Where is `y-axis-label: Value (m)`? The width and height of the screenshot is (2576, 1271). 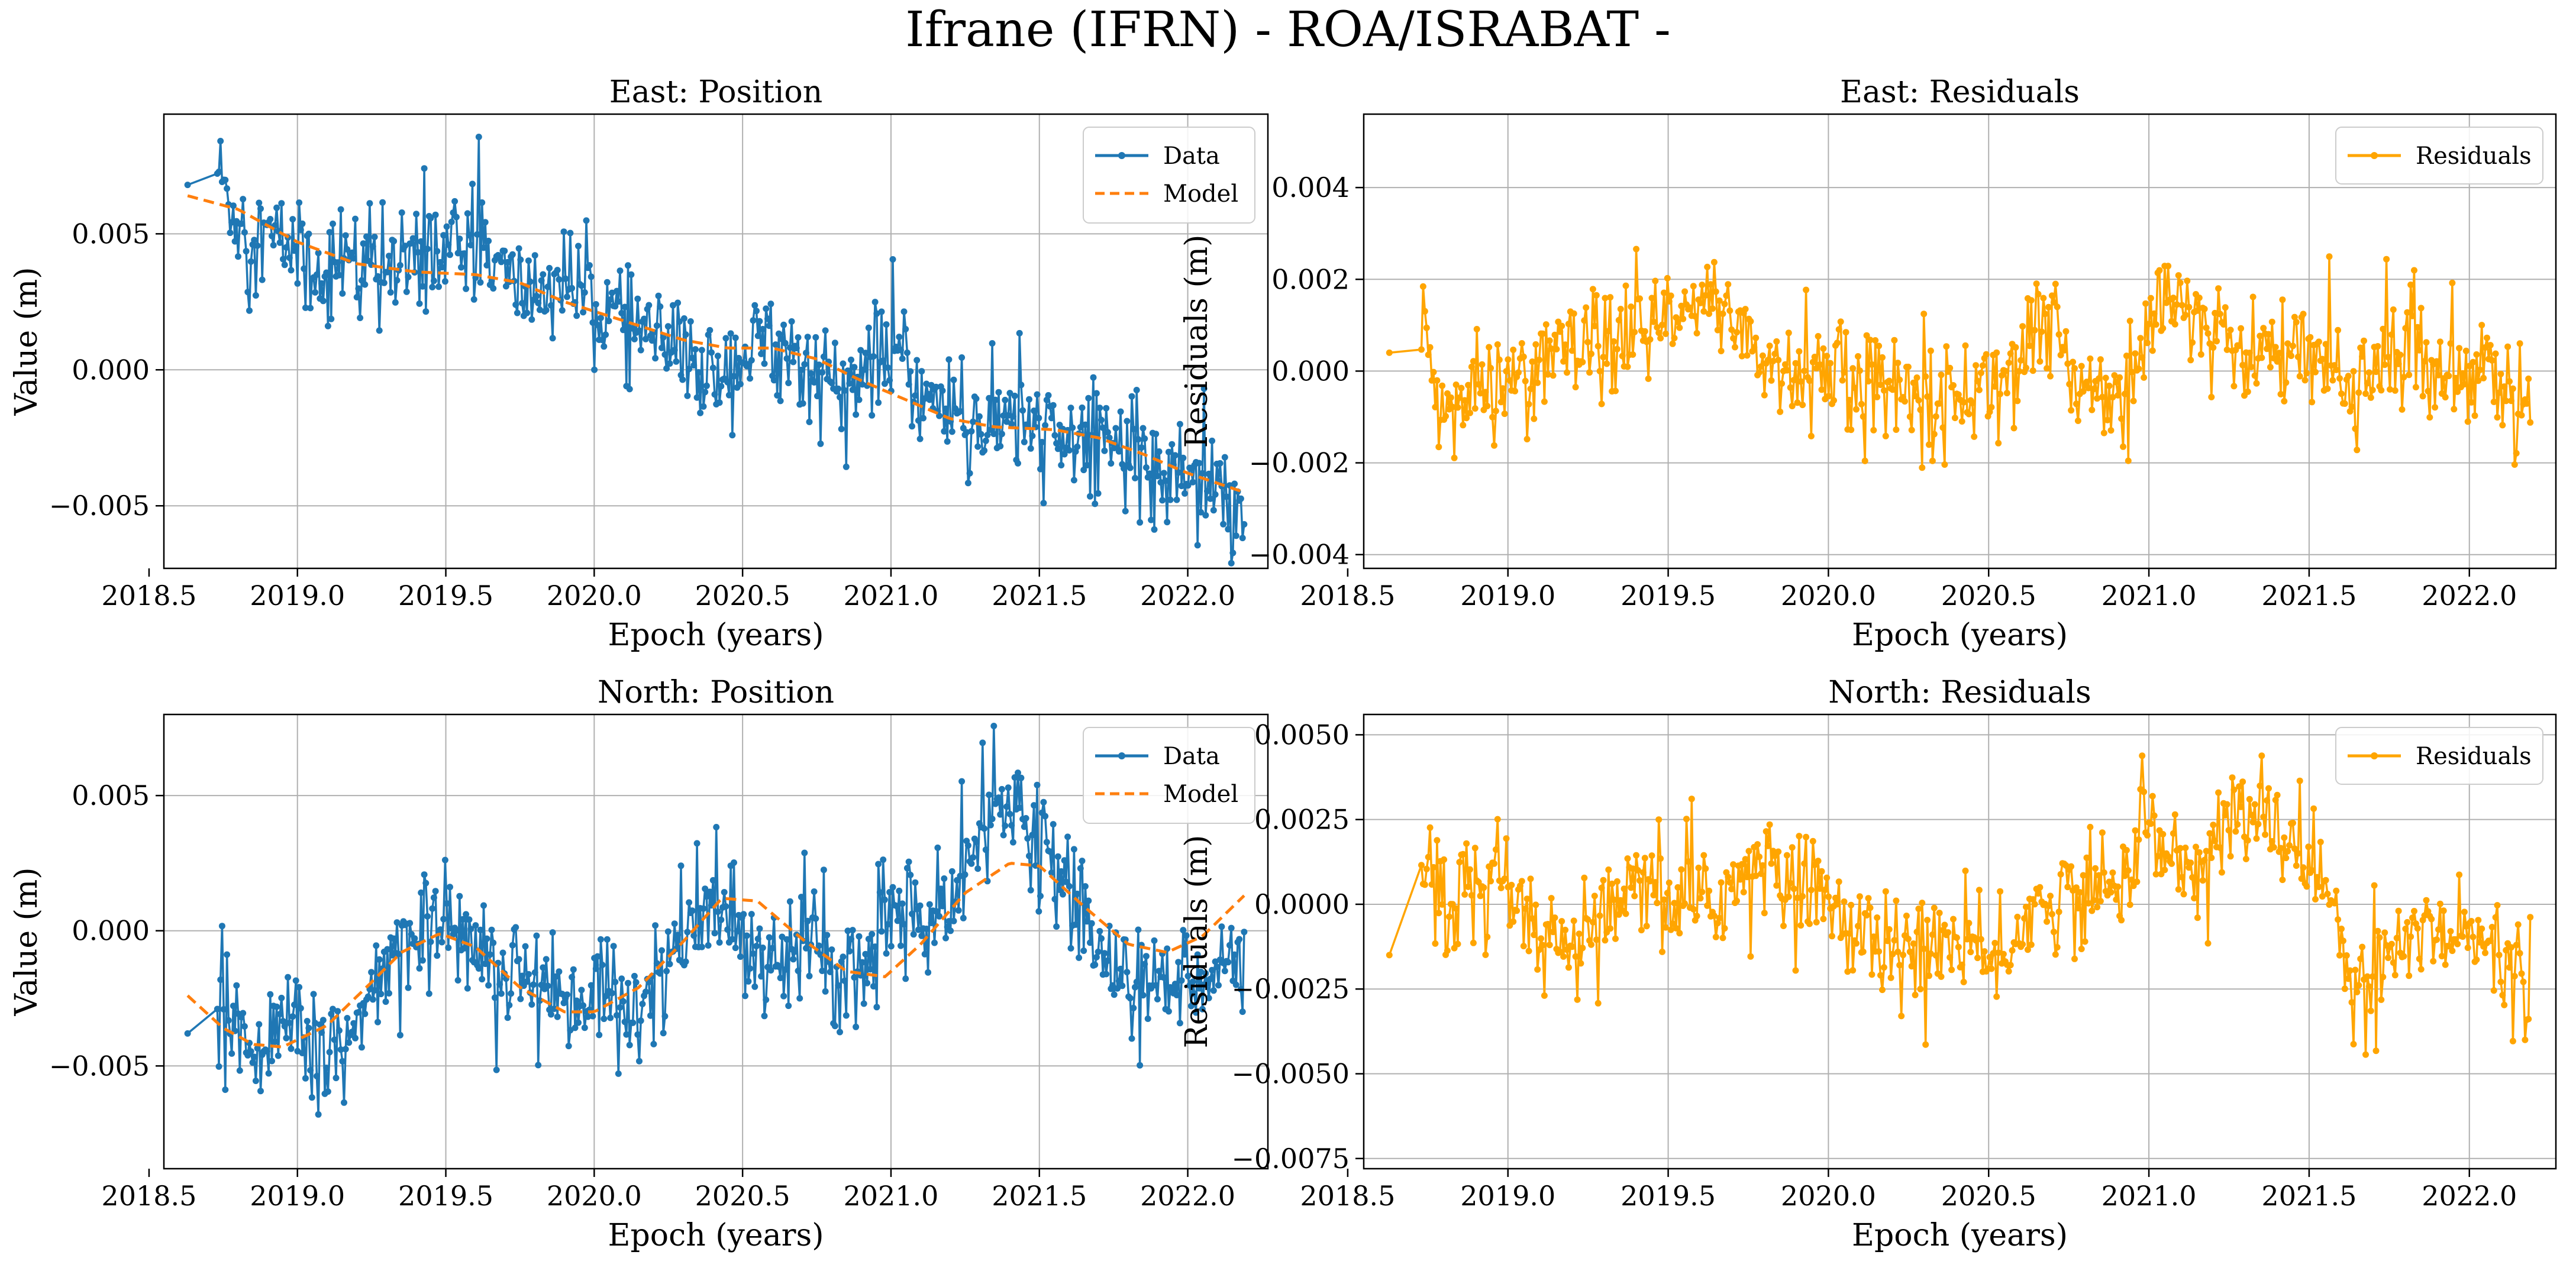 y-axis-label: Value (m) is located at coordinates (26, 941).